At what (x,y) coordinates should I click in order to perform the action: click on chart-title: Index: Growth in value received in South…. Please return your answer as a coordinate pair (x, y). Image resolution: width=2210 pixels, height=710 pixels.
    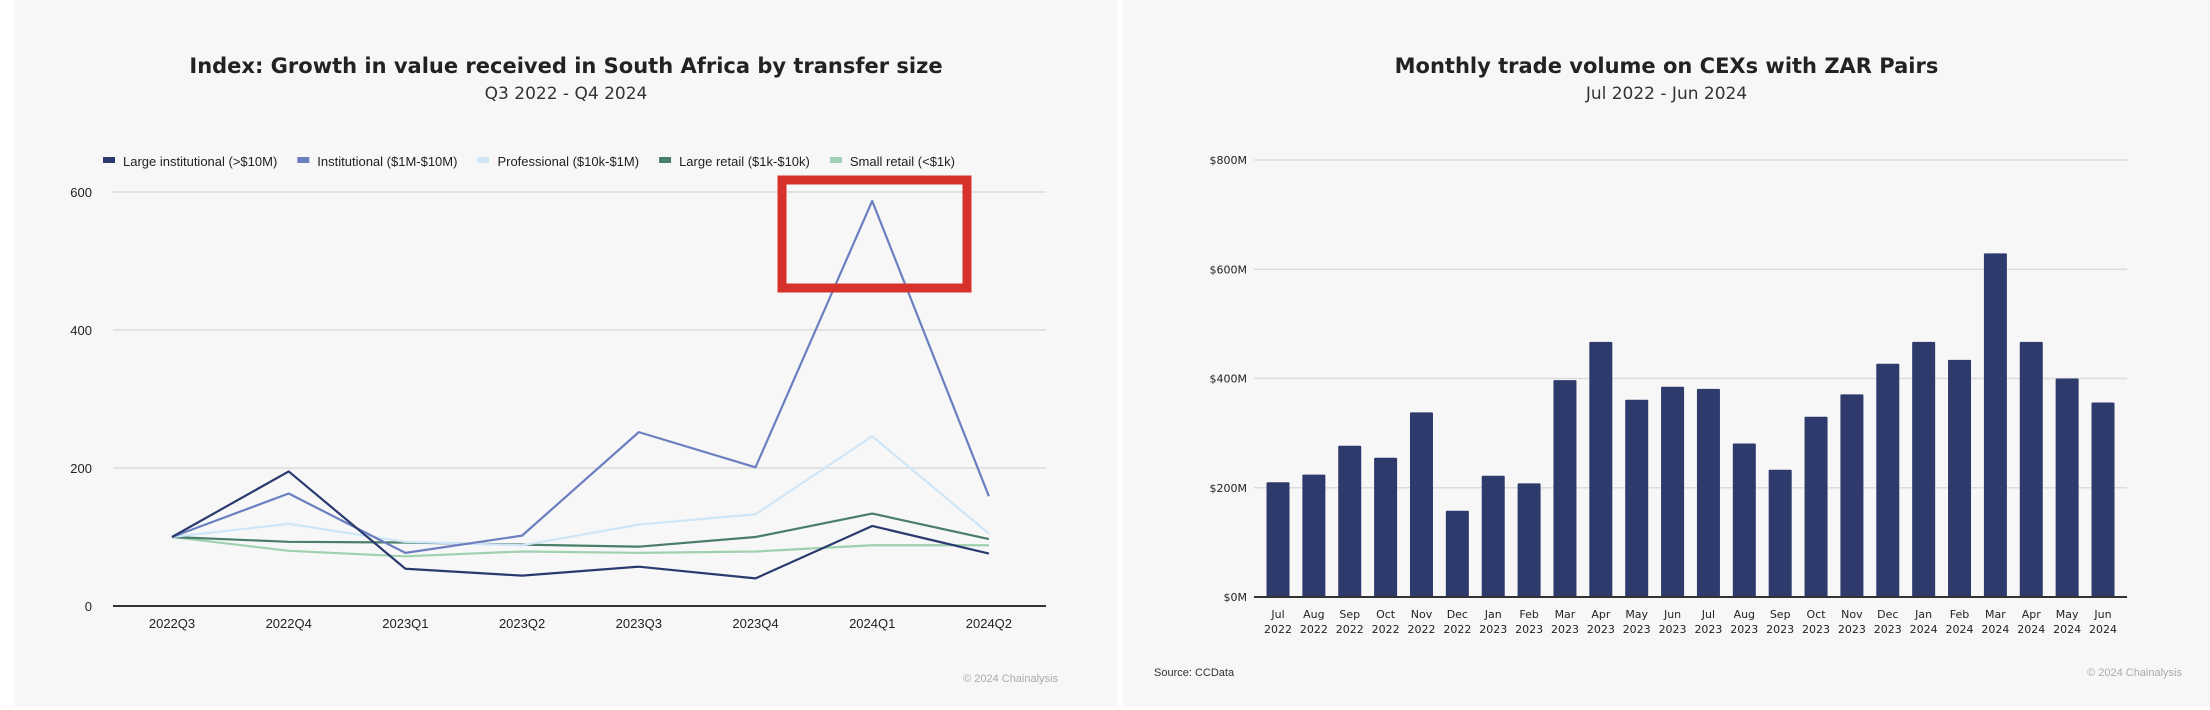
    Looking at the image, I should click on (566, 66).